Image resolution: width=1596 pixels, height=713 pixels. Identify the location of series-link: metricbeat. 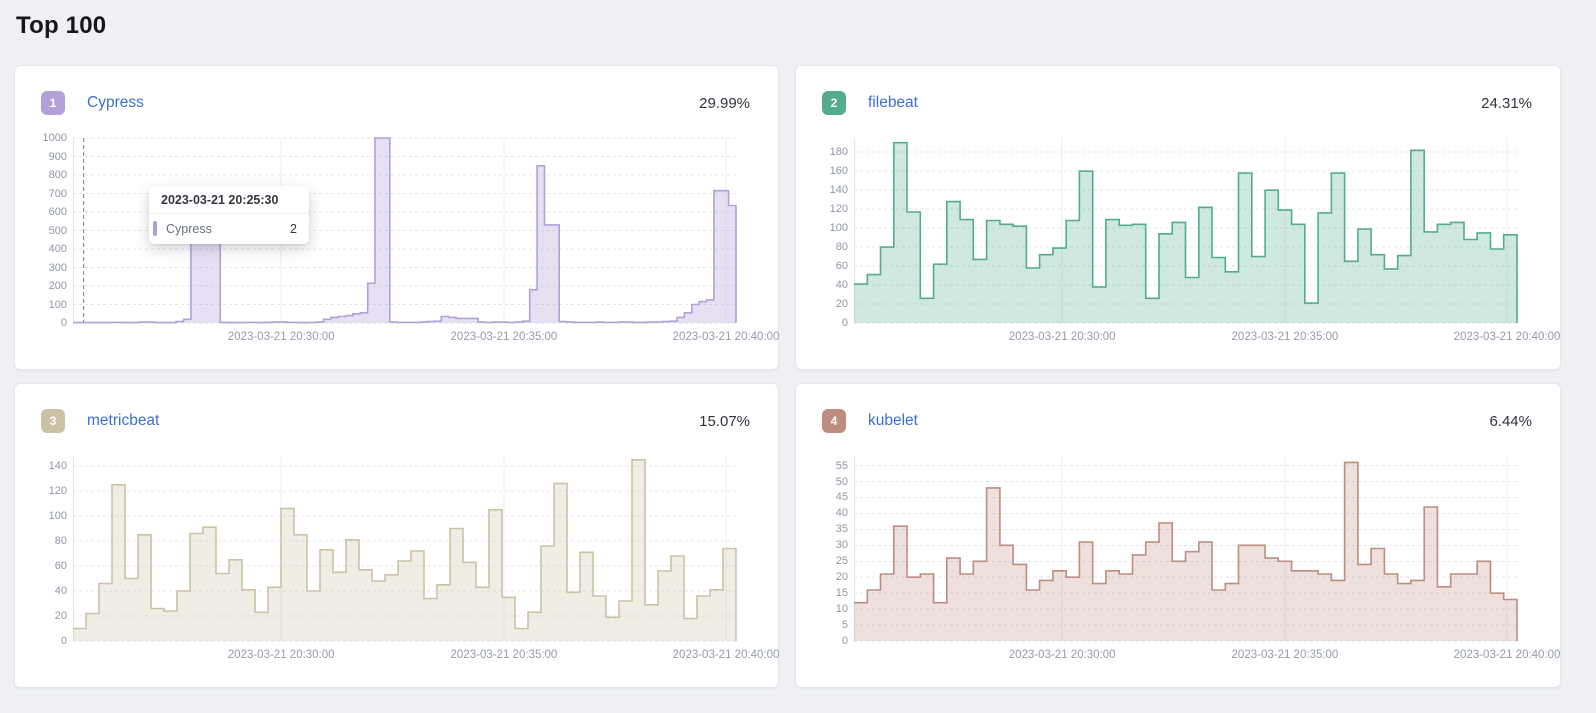
(123, 420).